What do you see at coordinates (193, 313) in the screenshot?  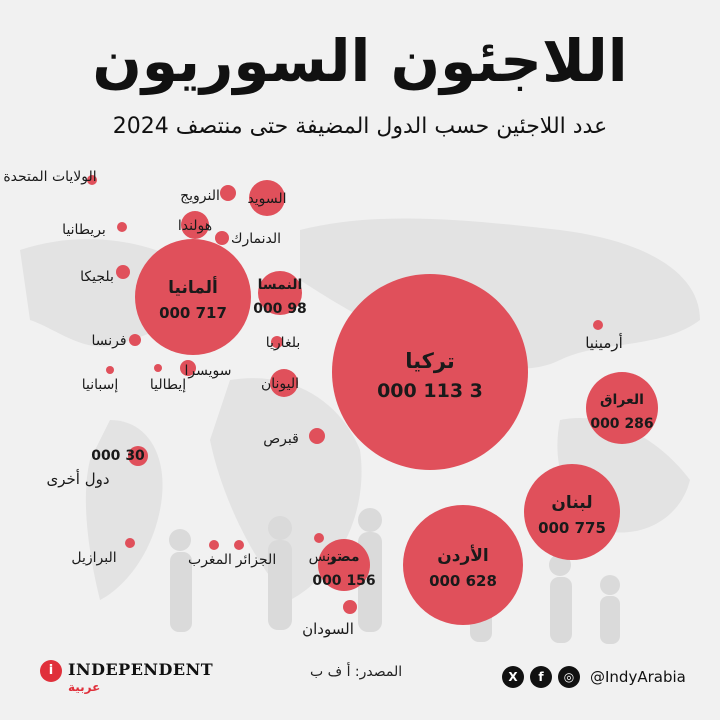 I see `bubble-value-2: 717 000` at bounding box center [193, 313].